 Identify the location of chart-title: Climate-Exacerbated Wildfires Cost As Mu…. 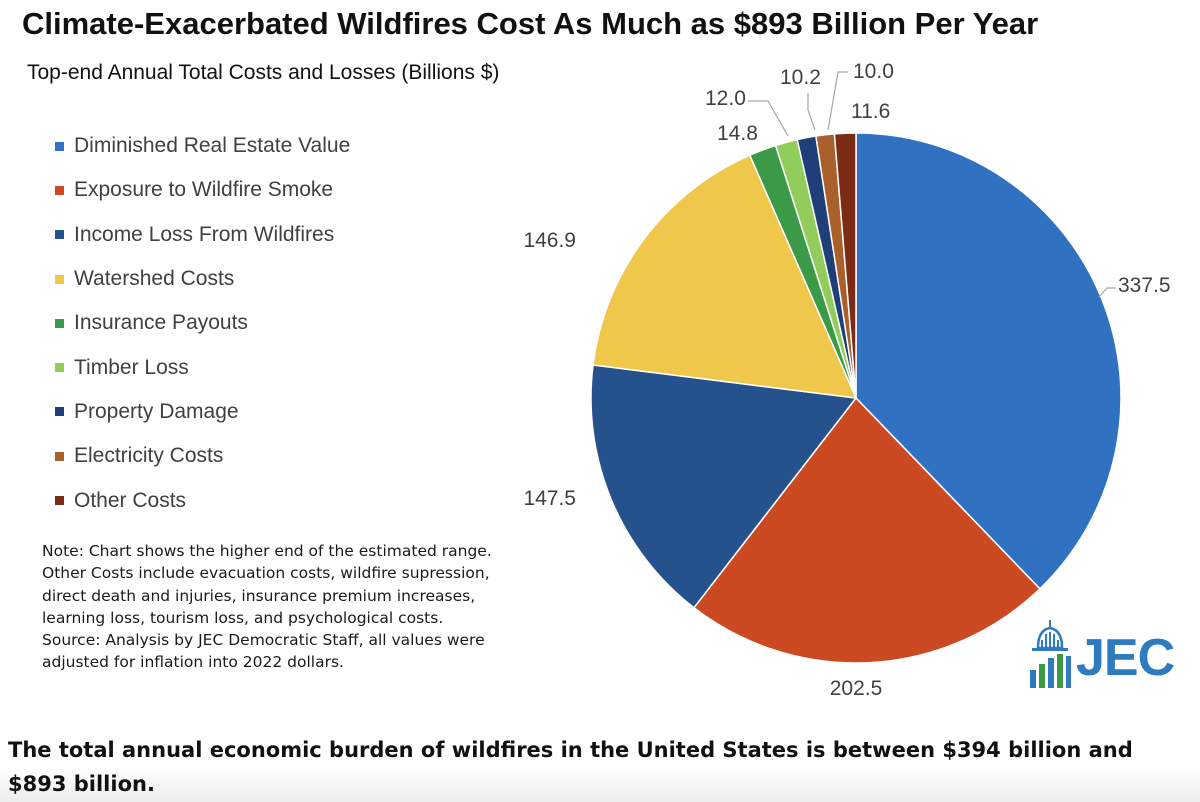
(530, 23).